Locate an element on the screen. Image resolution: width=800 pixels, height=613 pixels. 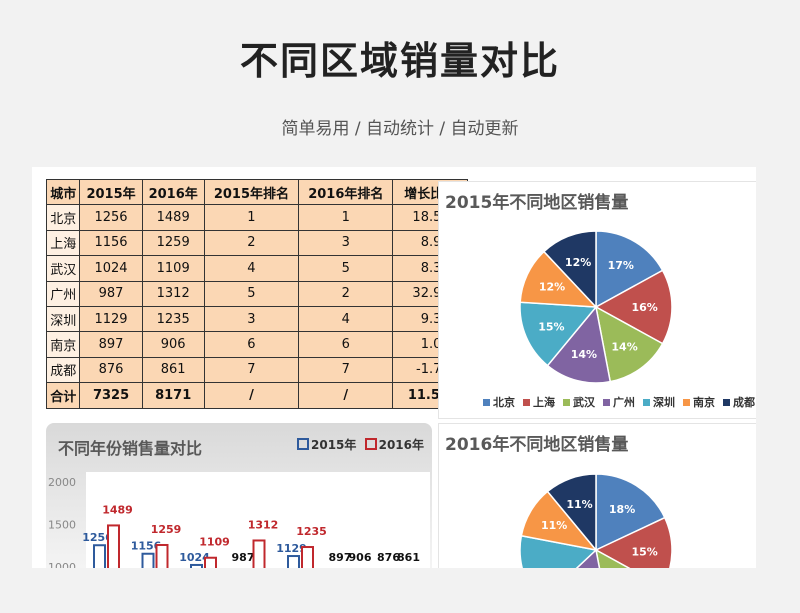
header-city: 城市 is located at coordinates (63, 192).